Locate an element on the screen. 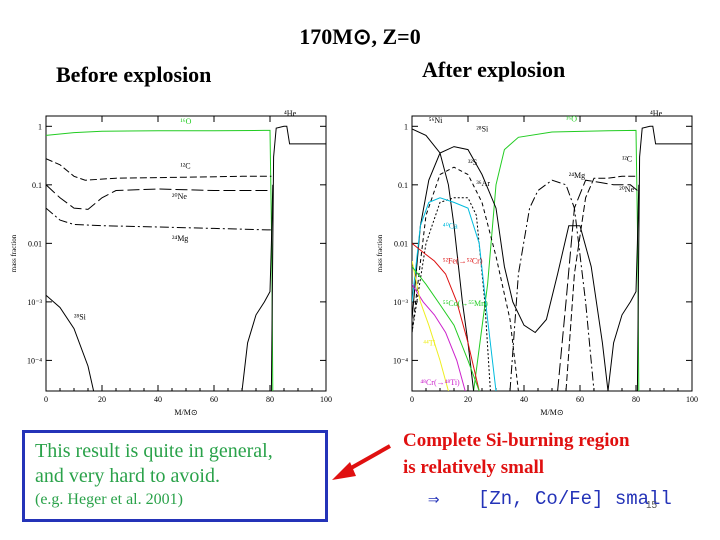 The image size is (720, 540). chart0-ytick-label: 0.1 is located at coordinates (37, 185).